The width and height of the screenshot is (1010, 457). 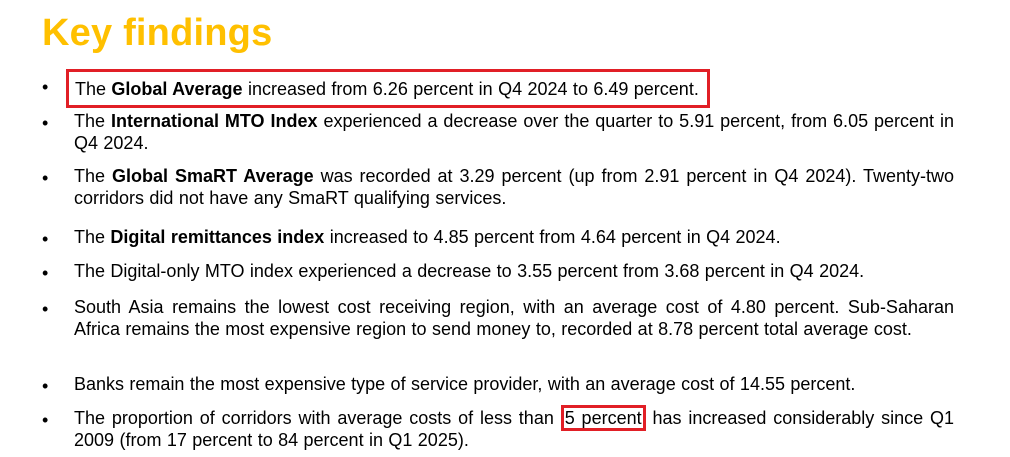 I want to click on finding-text-bold: Global Average, so click(x=177, y=89).